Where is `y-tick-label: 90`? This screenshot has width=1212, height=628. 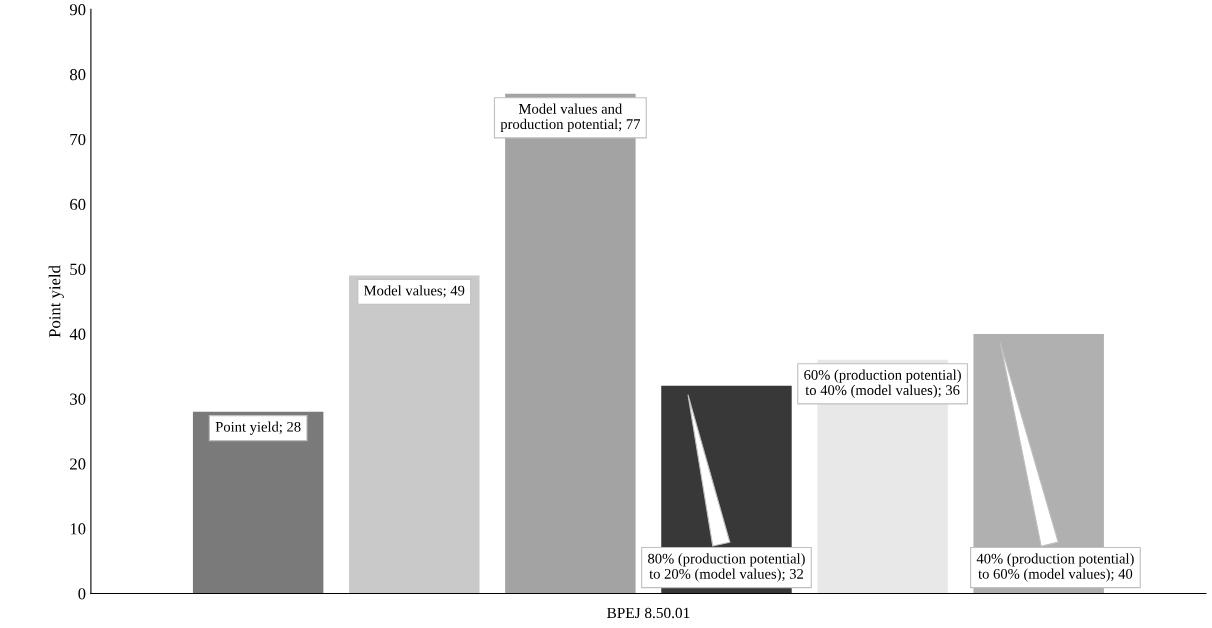
y-tick-label: 90 is located at coordinates (77, 10).